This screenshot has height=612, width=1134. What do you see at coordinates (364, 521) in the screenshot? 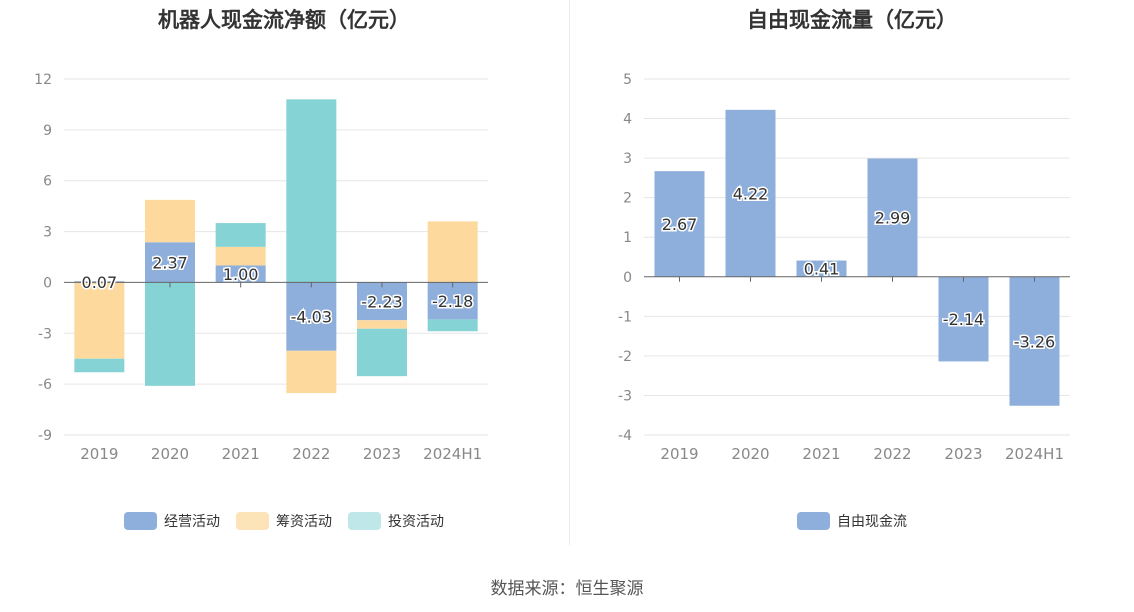
I see `legend-swatch-investing` at bounding box center [364, 521].